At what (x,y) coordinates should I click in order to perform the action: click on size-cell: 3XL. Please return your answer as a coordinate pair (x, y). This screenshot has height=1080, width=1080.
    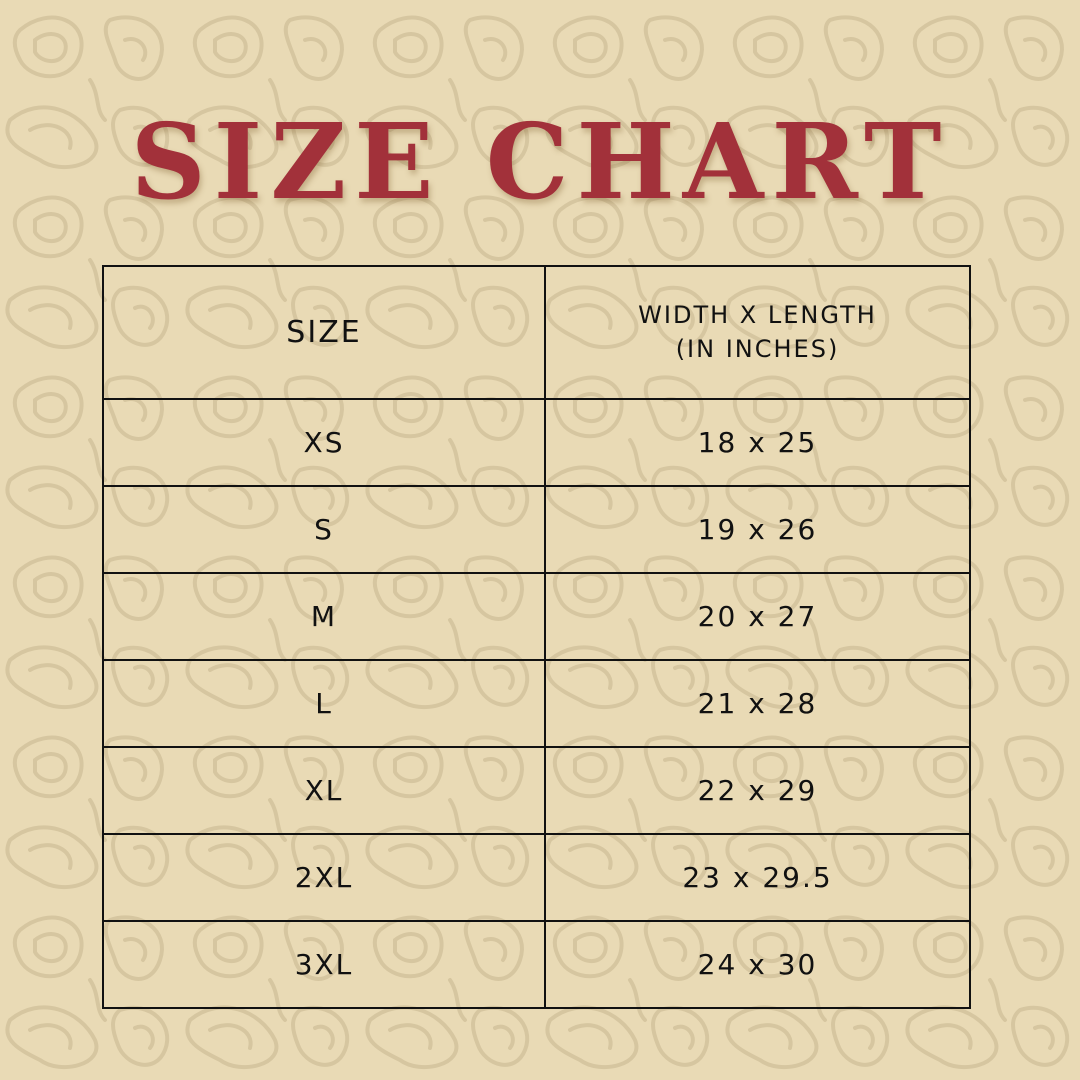
    Looking at the image, I should click on (324, 964).